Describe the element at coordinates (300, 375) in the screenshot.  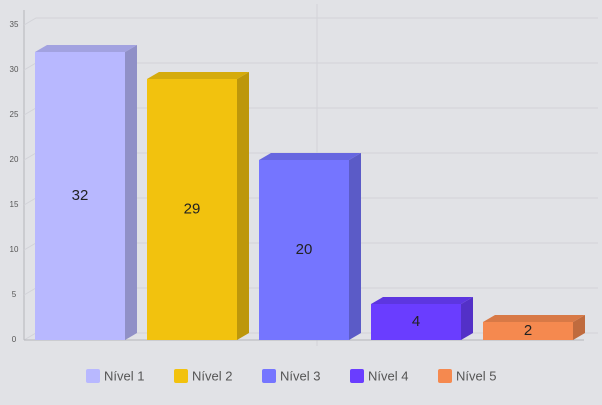
I see `legend-label: Nível 3` at that location.